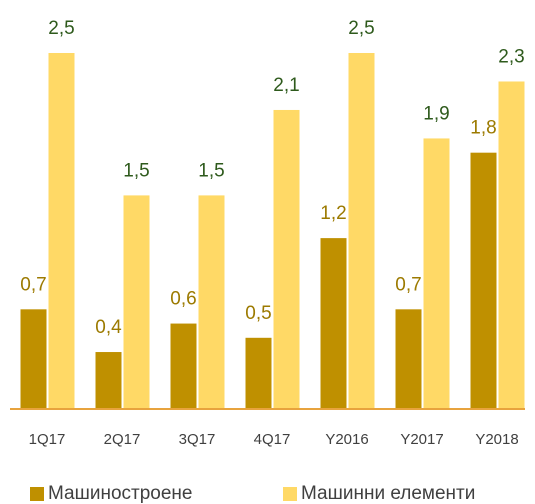  Describe the element at coordinates (436, 113) in the screenshot. I see `value-label: 1,9` at that location.